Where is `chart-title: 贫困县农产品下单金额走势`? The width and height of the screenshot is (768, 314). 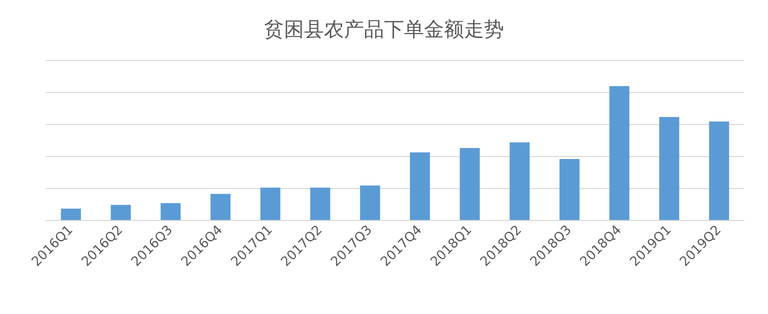 chart-title: 贫困县农产品下单金额走势 is located at coordinates (384, 29).